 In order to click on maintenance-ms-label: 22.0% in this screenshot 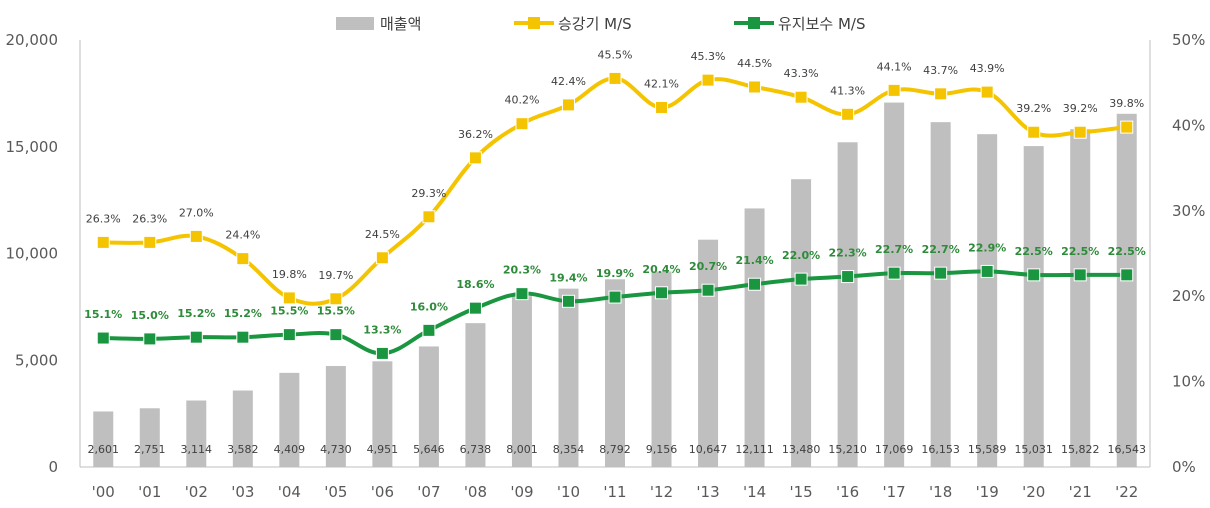, I will do `click(801, 255)`.